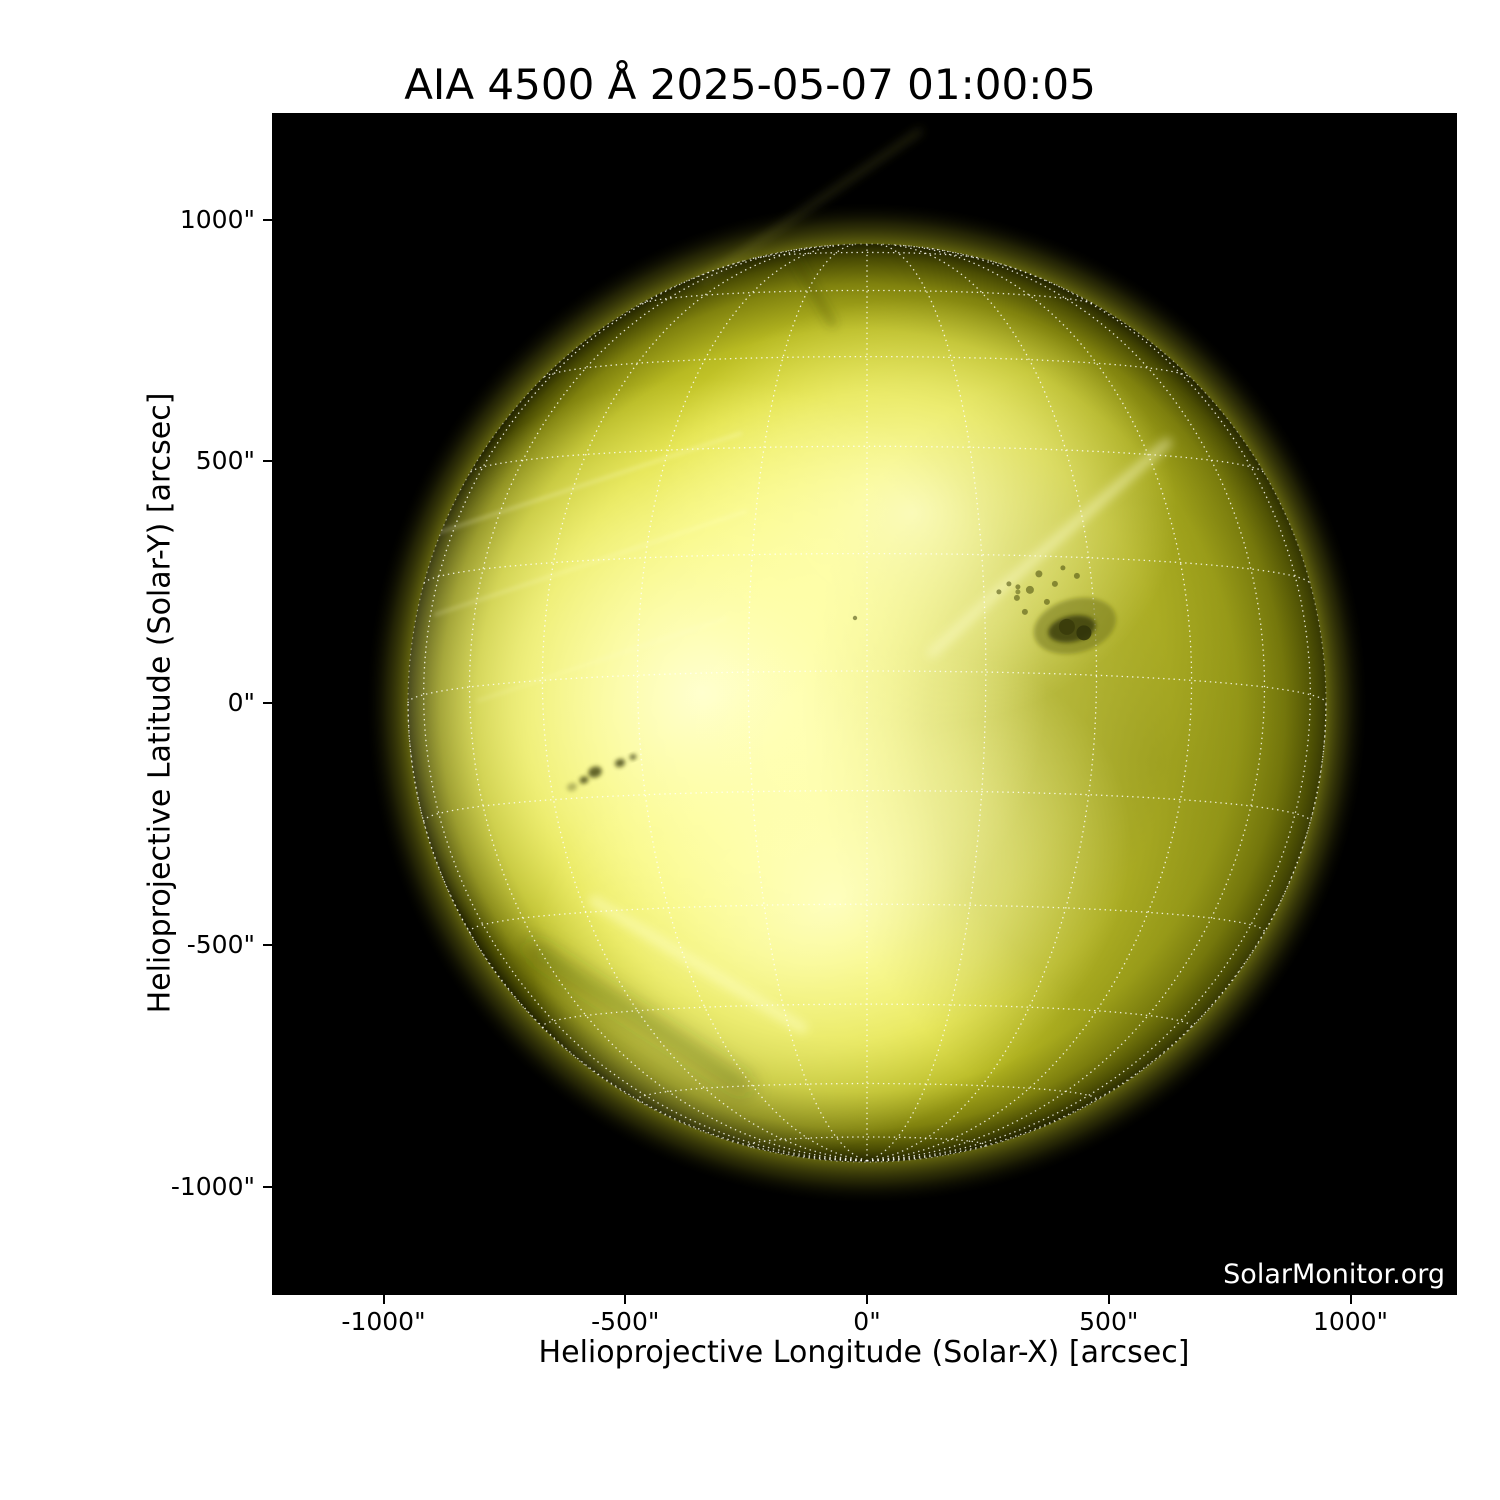 This screenshot has height=1500, width=1500. What do you see at coordinates (811, 206) in the screenshot?
I see `faint-wisp-above-limb` at bounding box center [811, 206].